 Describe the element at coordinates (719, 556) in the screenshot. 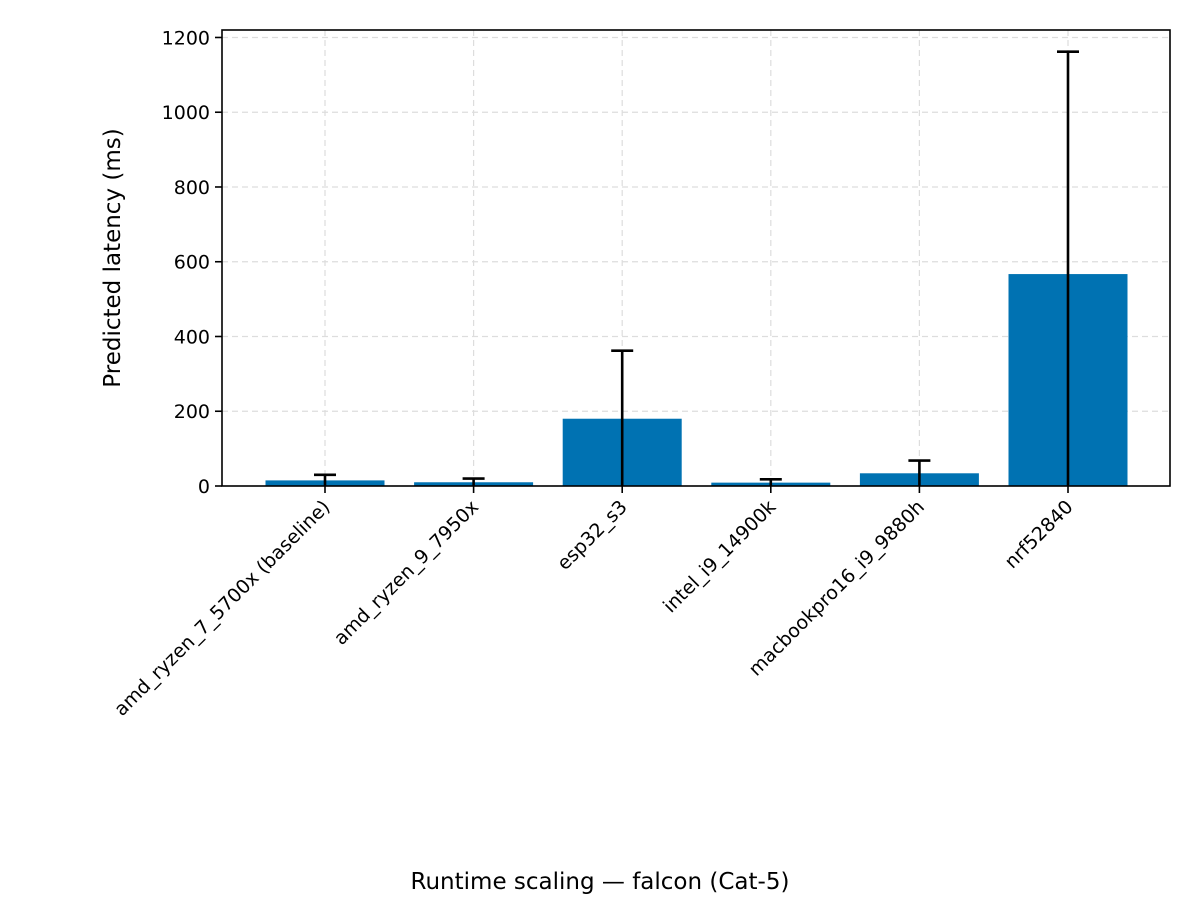

I see `x-tick-label: intel_i9_14900k` at that location.